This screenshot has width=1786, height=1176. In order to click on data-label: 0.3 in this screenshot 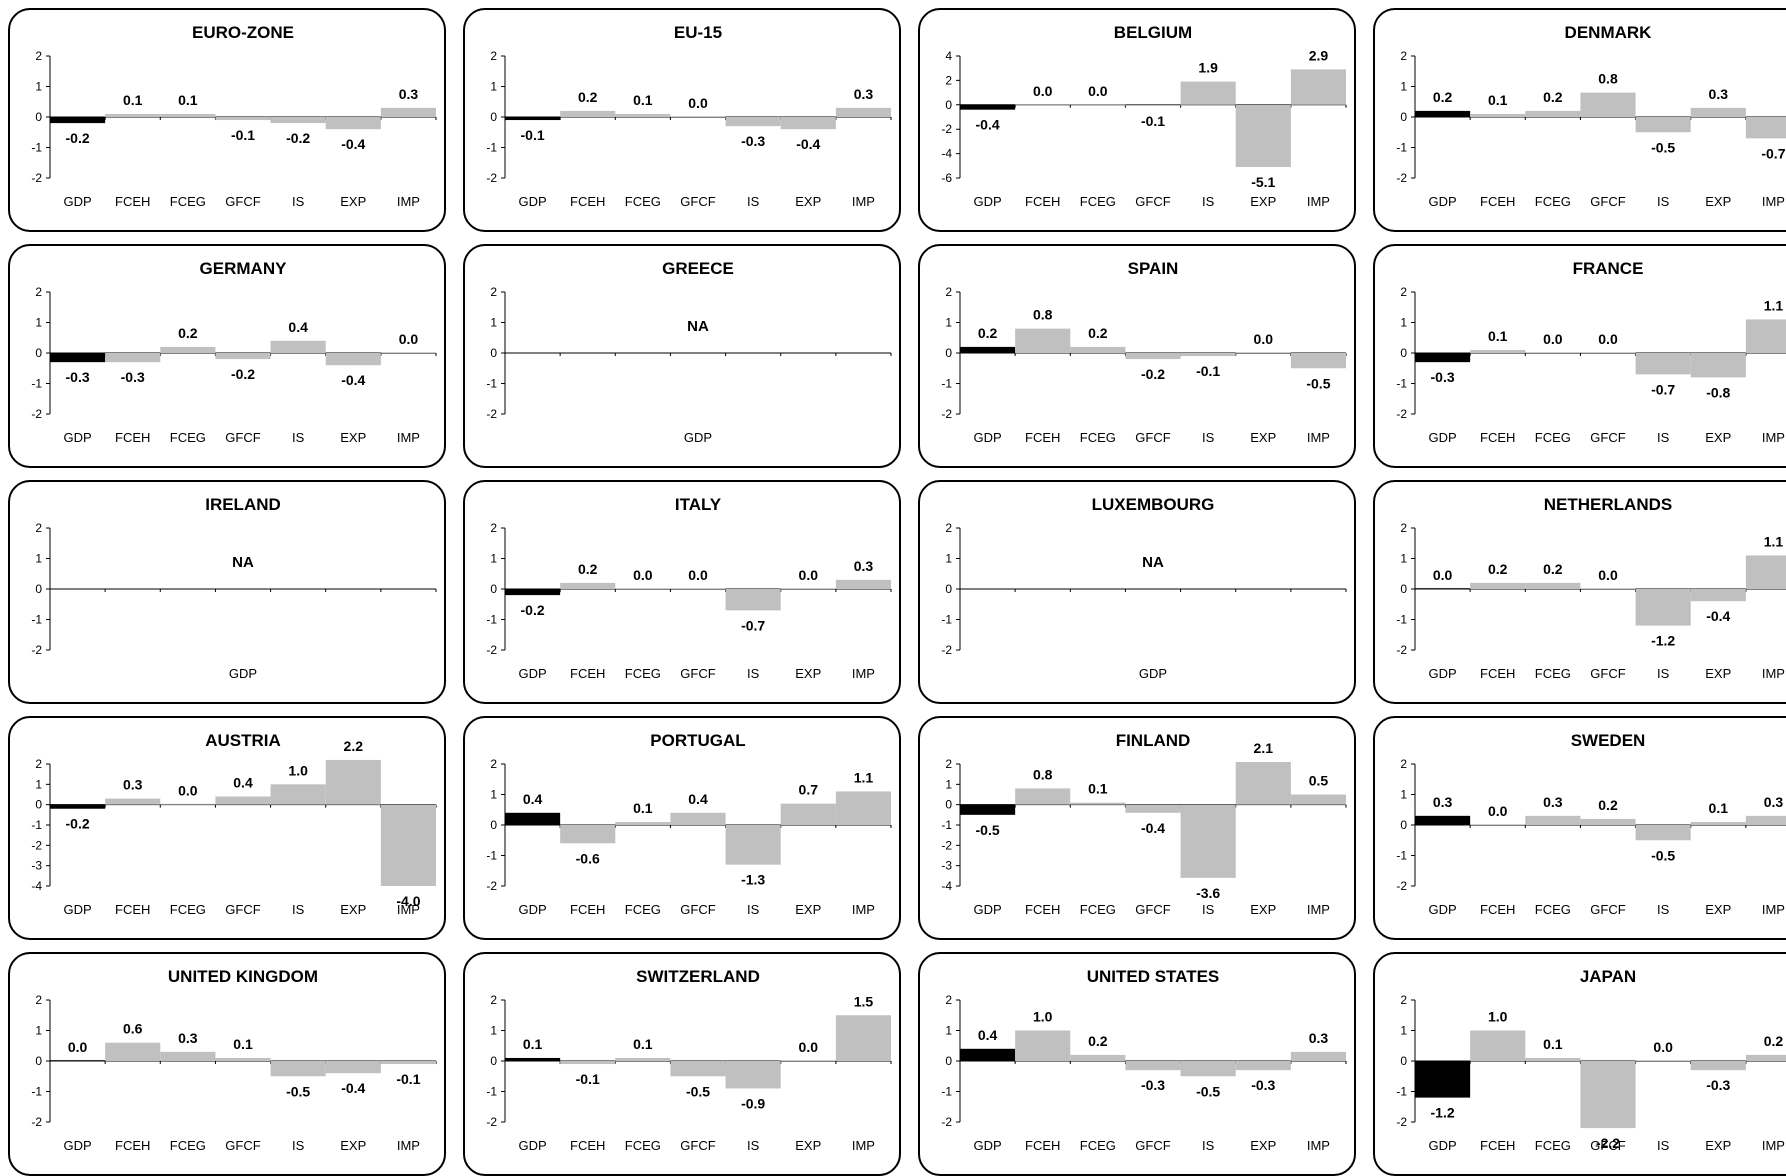, I will do `click(133, 785)`.